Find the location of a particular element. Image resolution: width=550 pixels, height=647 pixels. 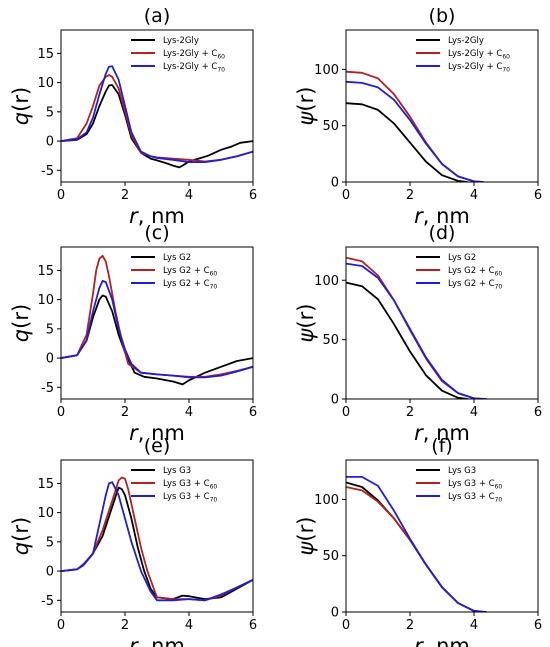

legend-entry-name: Lys G3 is located at coordinates (462, 471).